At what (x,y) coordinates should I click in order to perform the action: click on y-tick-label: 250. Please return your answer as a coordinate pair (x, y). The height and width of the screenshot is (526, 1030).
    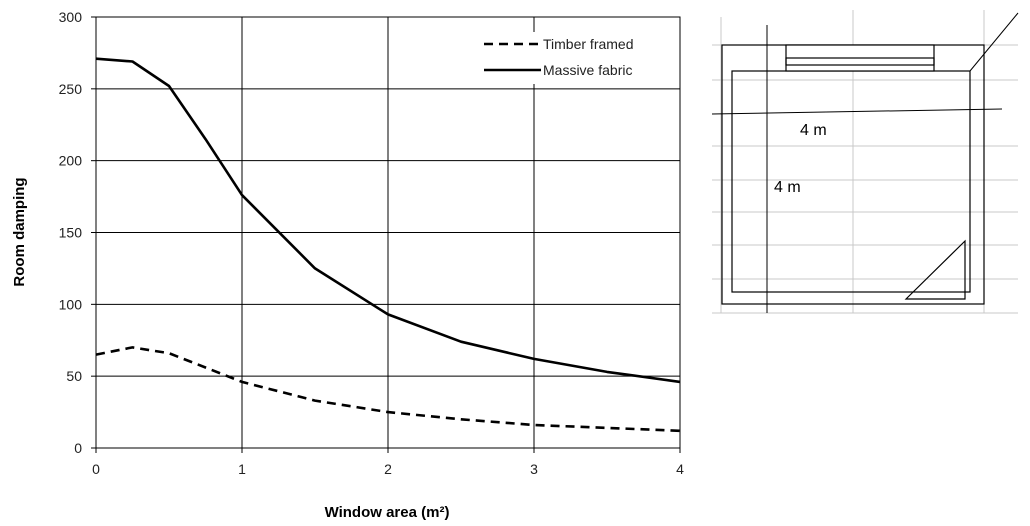
    Looking at the image, I should click on (71, 89).